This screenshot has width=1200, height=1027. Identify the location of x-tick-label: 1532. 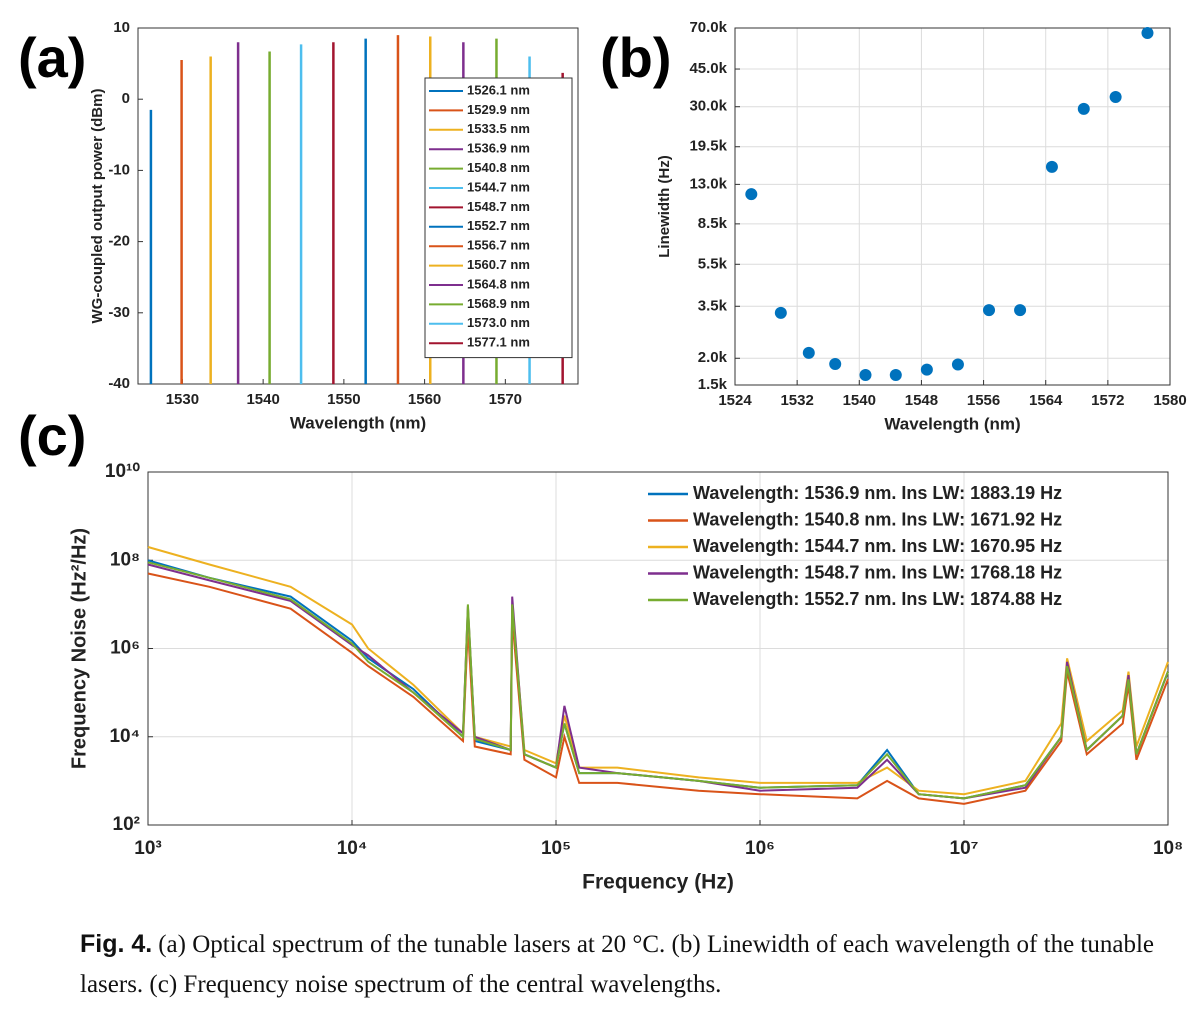
(796, 400).